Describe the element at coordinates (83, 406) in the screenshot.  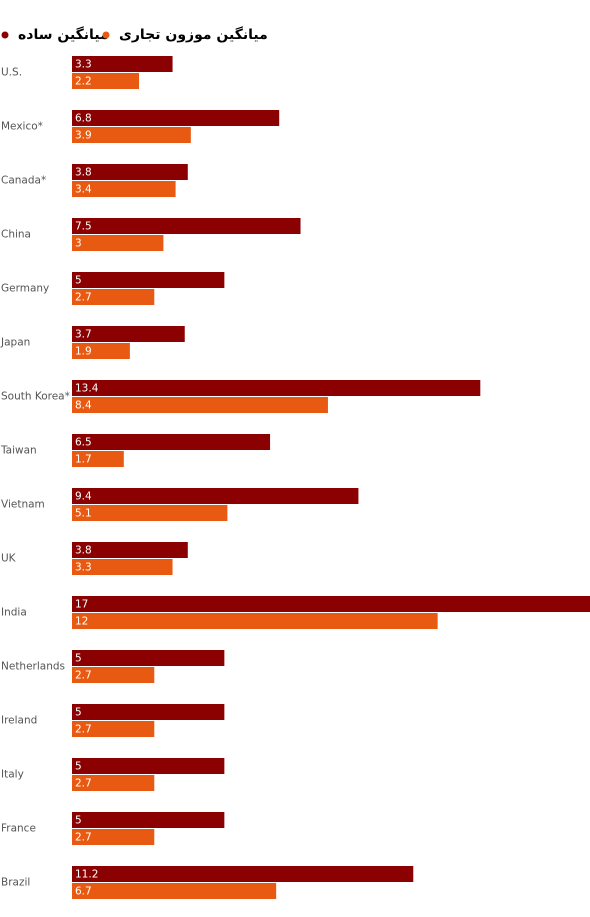
I see `value-label: 8.4` at that location.